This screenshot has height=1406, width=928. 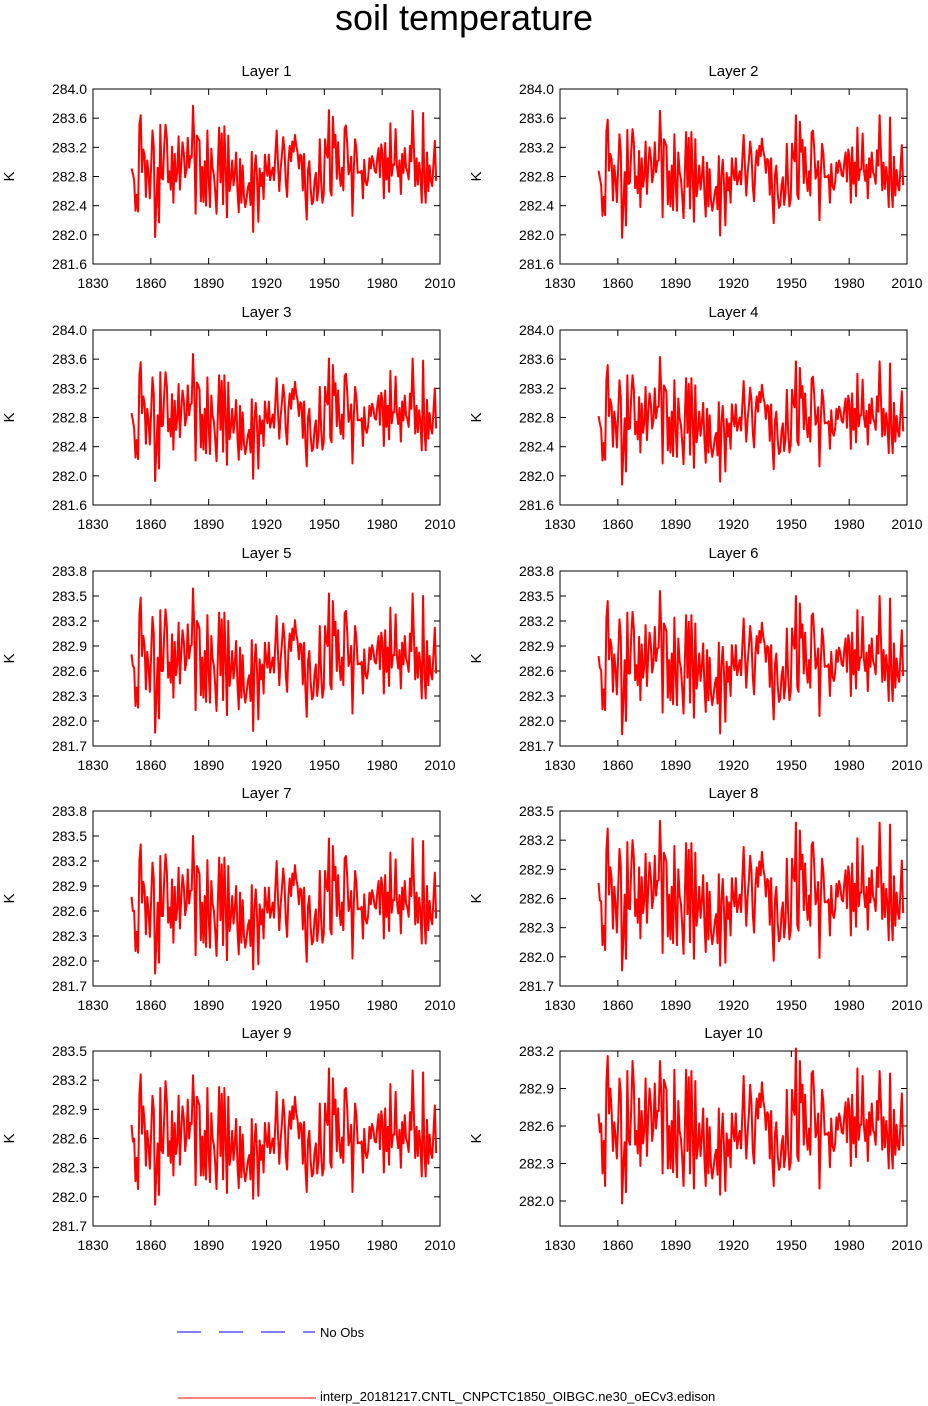 What do you see at coordinates (69, 696) in the screenshot?
I see `panel-5-ytick-label: 282.3` at bounding box center [69, 696].